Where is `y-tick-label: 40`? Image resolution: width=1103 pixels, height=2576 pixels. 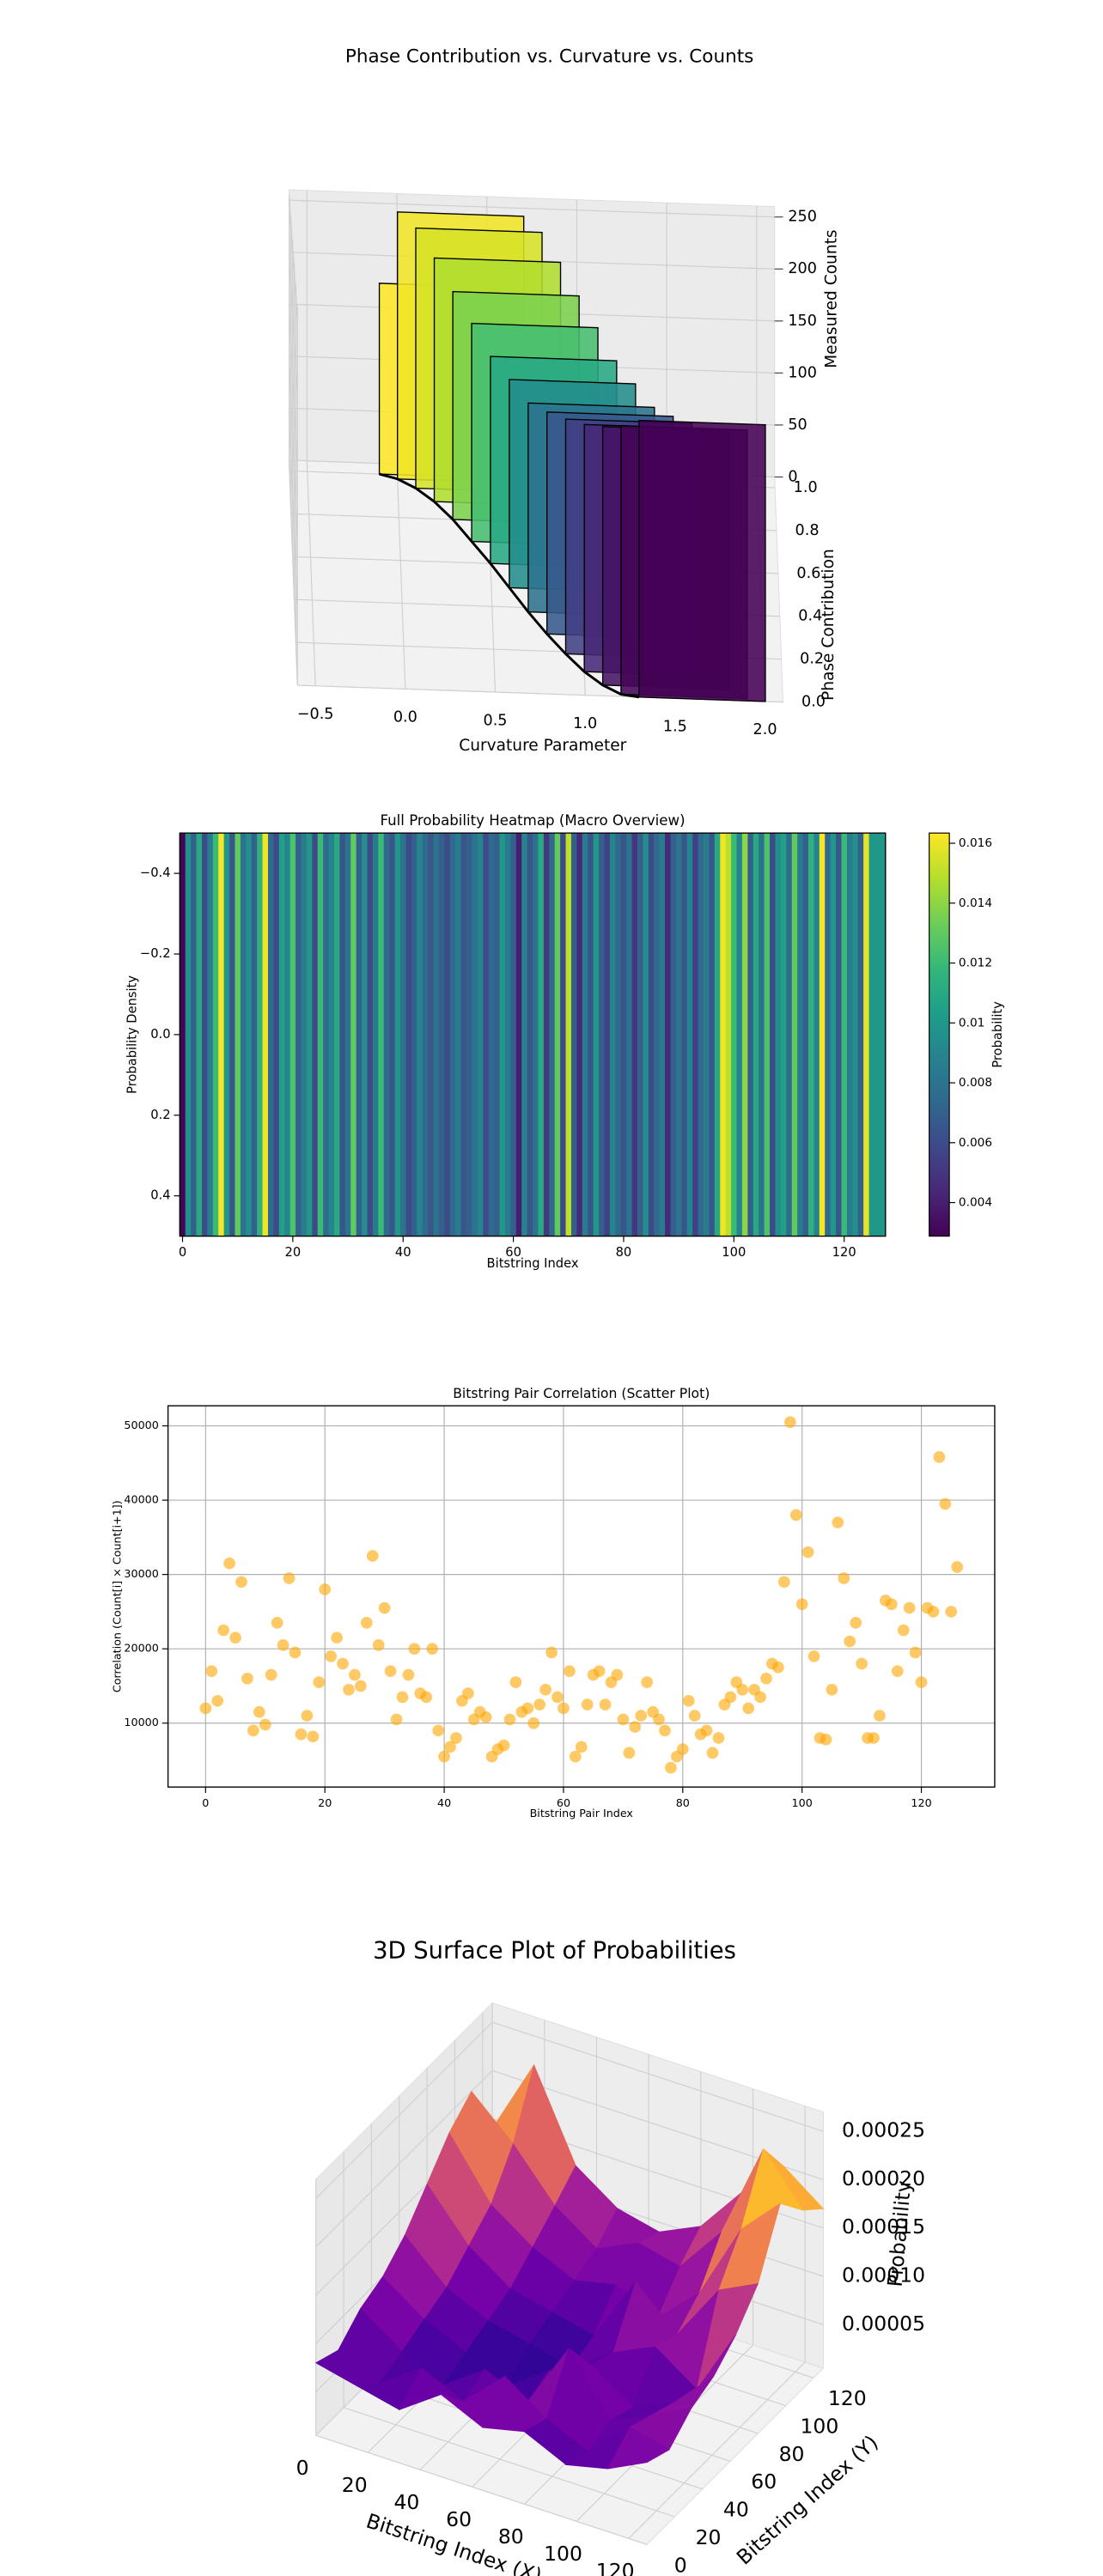
y-tick-label: 40 is located at coordinates (736, 2510).